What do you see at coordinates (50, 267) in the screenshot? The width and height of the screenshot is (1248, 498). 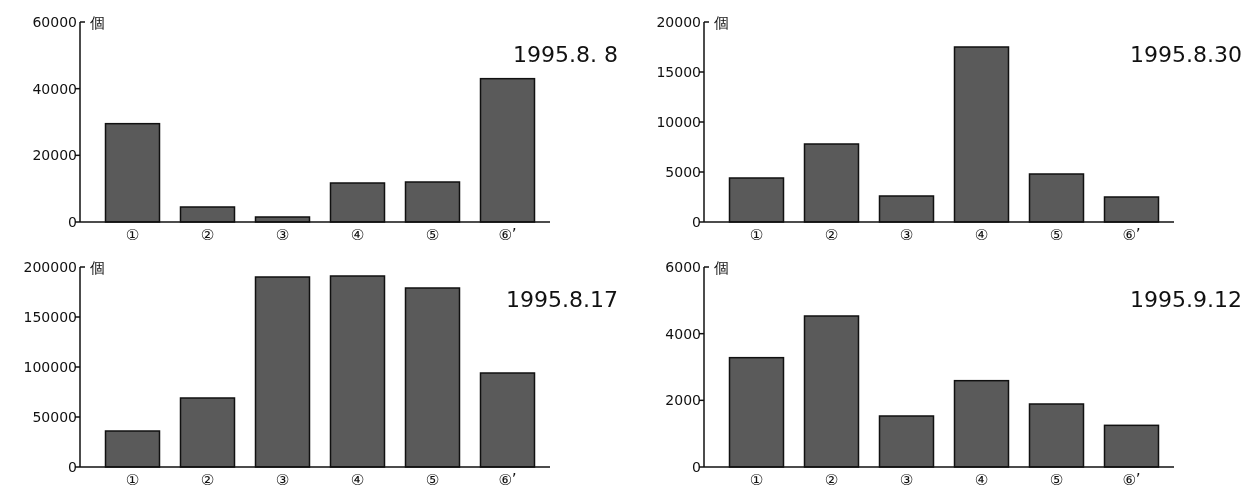 I see `y-tick-label: 200000` at bounding box center [50, 267].